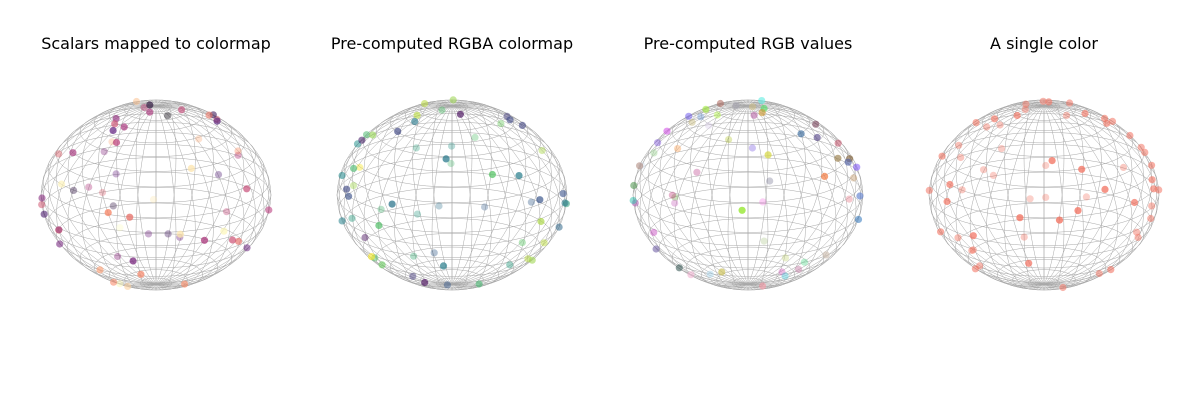  I want to click on wireframe-sphere, so click(452, 195).